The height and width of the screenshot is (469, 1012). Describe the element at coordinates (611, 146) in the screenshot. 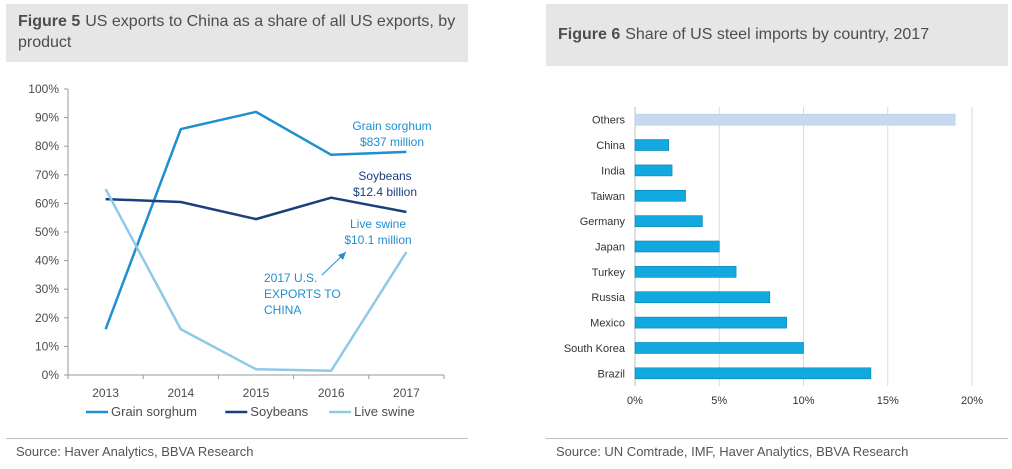

I see `category-label: China` at that location.